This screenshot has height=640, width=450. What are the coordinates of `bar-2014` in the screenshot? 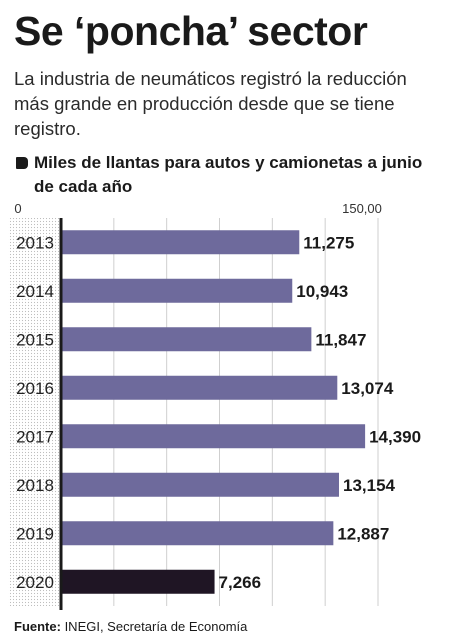 It's located at (177, 290).